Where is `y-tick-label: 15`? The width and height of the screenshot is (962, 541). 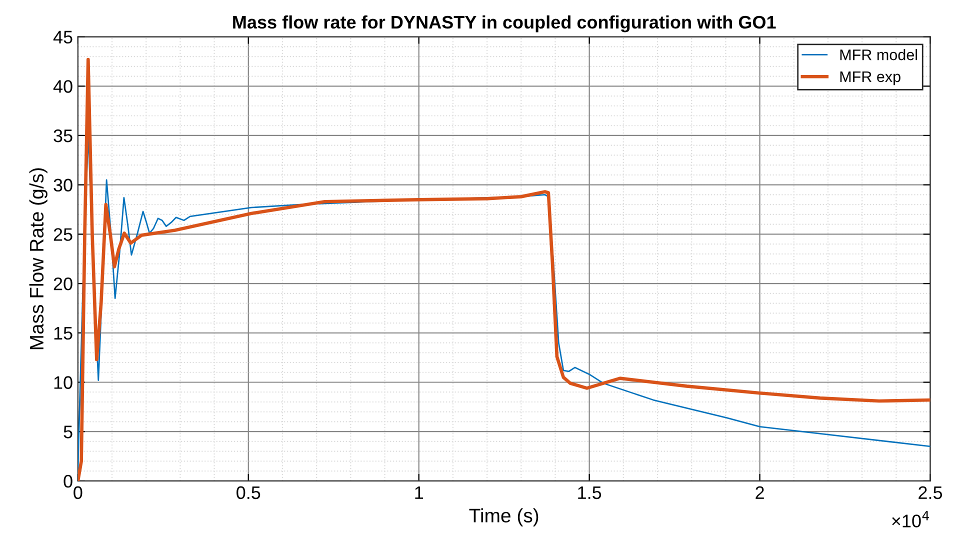 y-tick-label: 15 is located at coordinates (63, 333).